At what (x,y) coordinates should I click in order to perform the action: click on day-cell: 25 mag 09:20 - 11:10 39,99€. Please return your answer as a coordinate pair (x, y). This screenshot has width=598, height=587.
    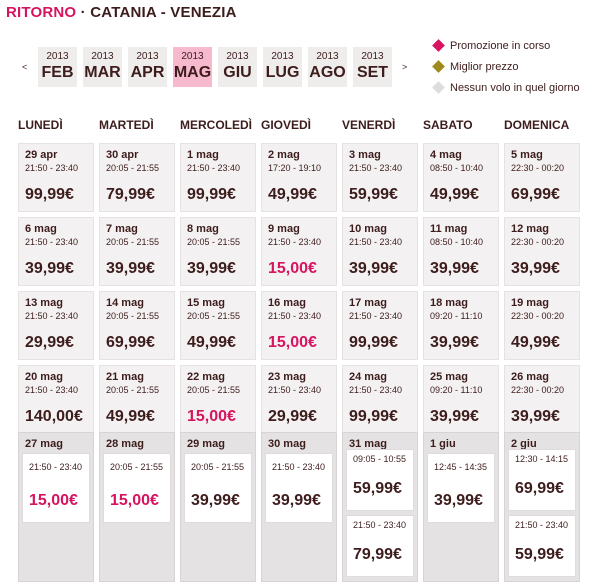
    Looking at the image, I should click on (461, 399).